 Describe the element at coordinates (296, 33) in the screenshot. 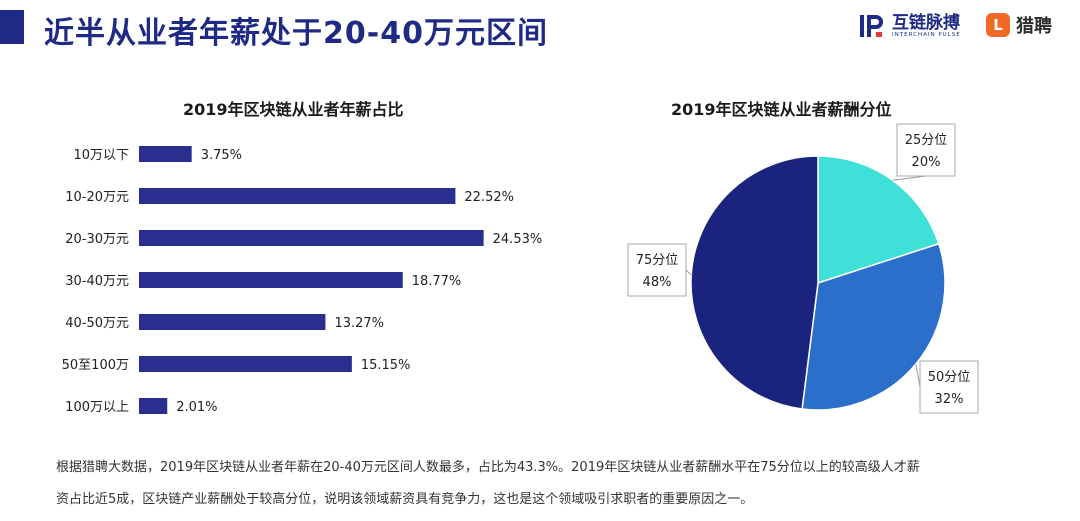

I see `page-title: 近半从业者年薪处于20-40万元区间` at that location.